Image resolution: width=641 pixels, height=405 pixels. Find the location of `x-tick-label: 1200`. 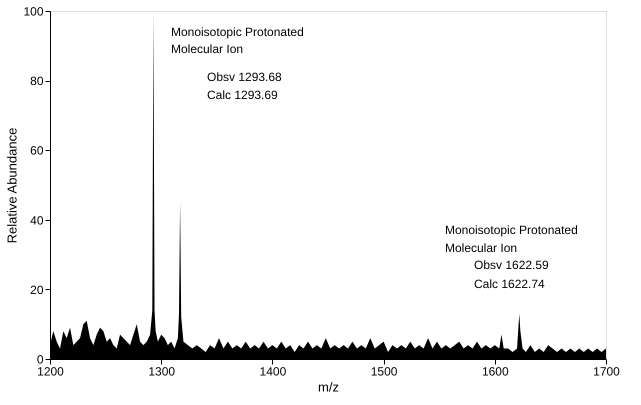

x-tick-label: 1200 is located at coordinates (50, 371).